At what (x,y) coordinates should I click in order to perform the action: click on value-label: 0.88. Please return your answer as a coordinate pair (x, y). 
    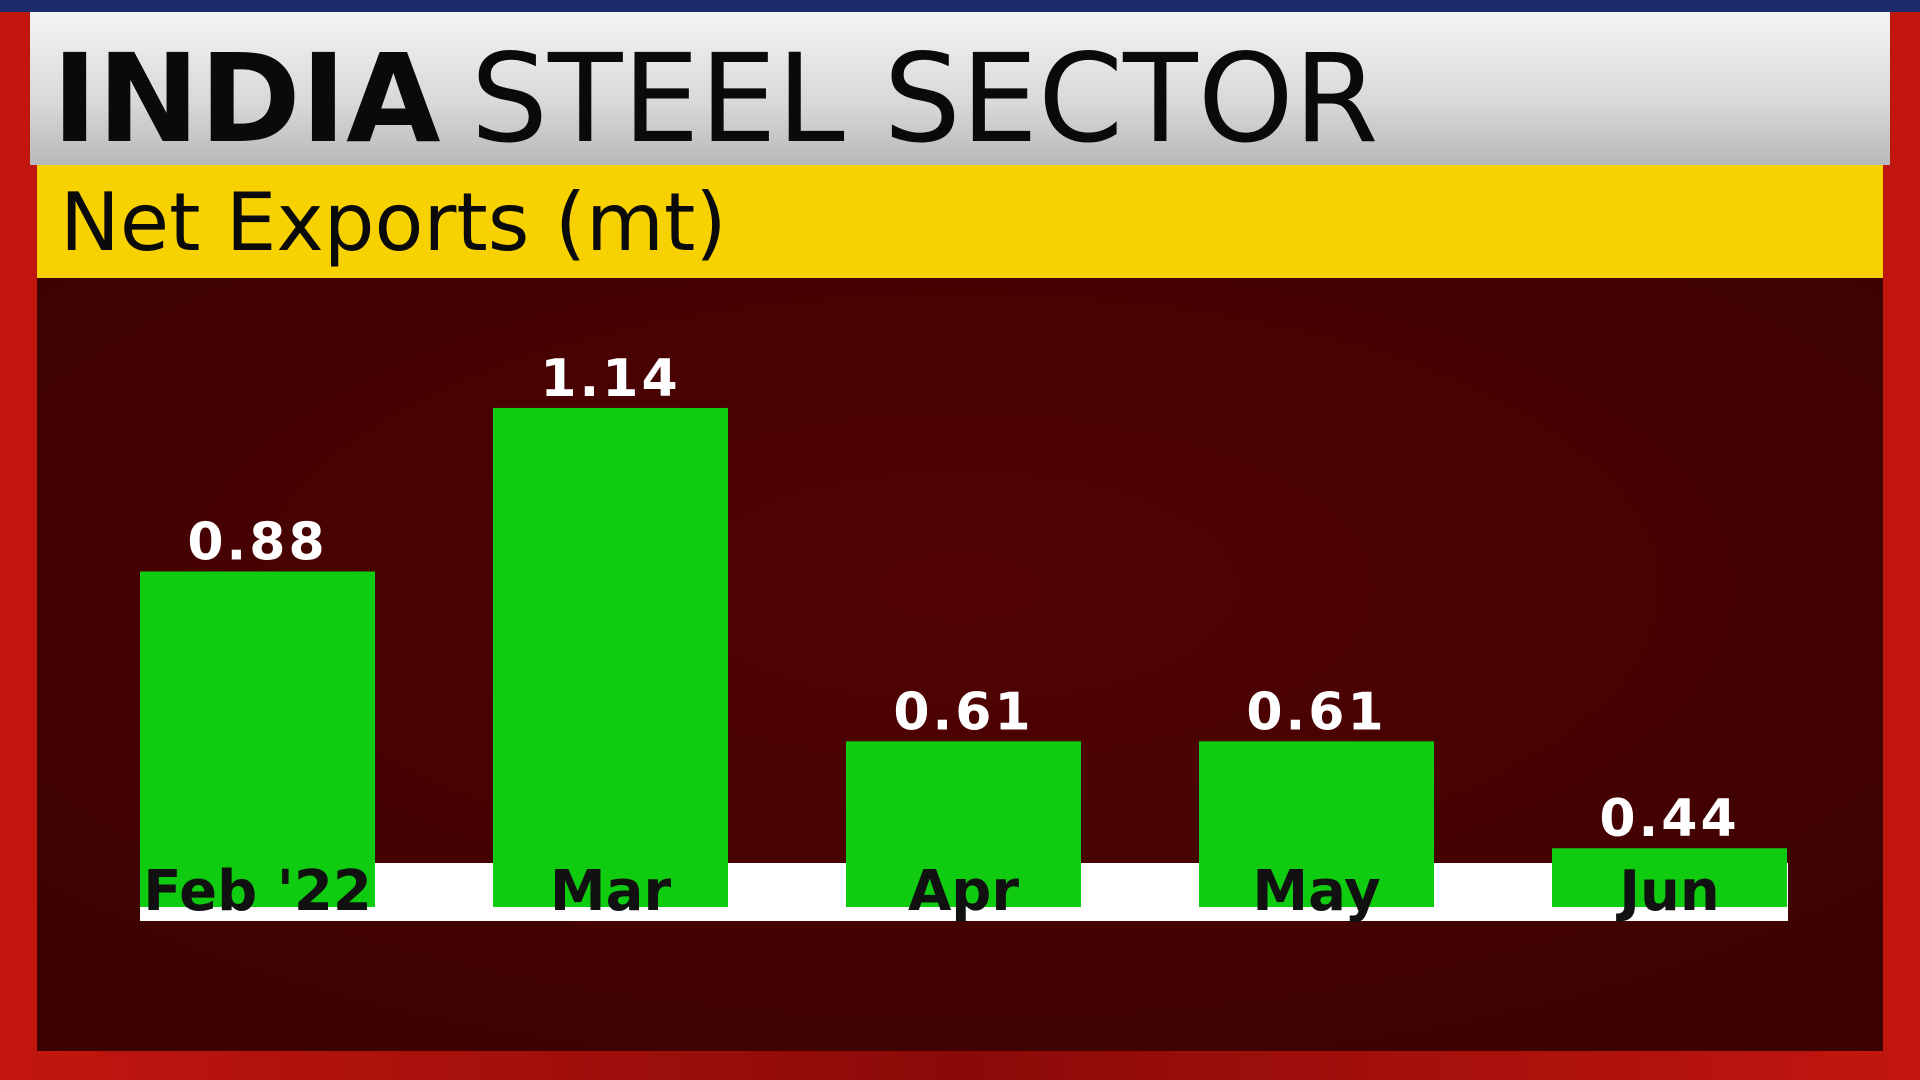
    Looking at the image, I should click on (257, 542).